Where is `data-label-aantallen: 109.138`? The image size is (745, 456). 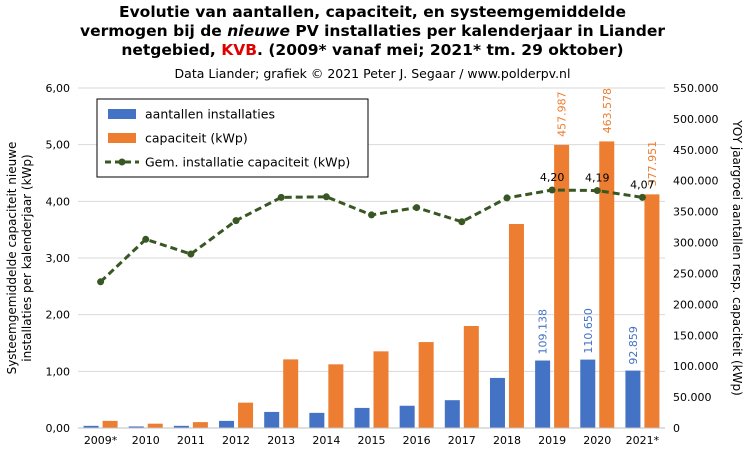
data-label-aantallen: 109.138 is located at coordinates (543, 332).